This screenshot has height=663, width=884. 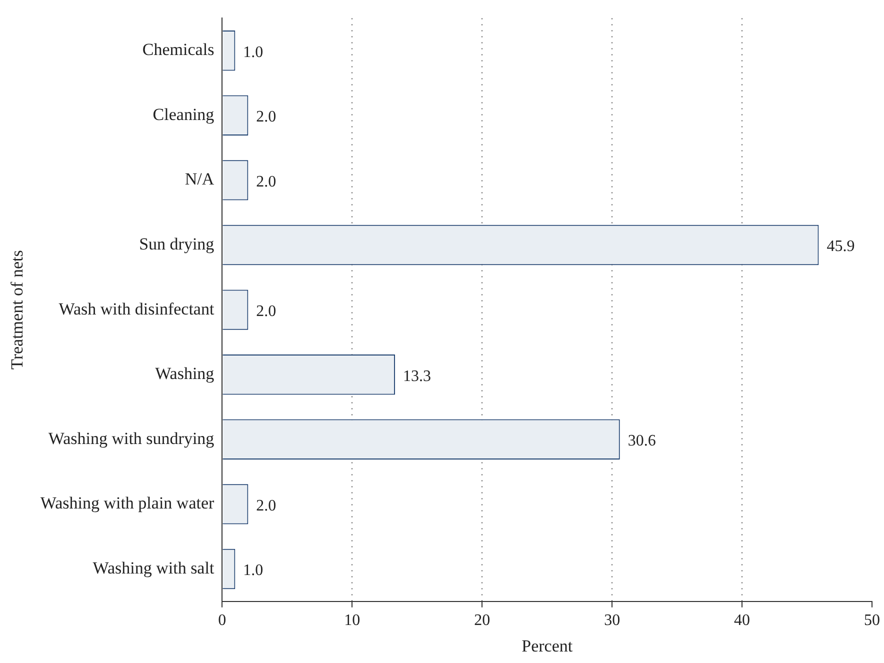 I want to click on y-tick-label: Washing, so click(x=185, y=374).